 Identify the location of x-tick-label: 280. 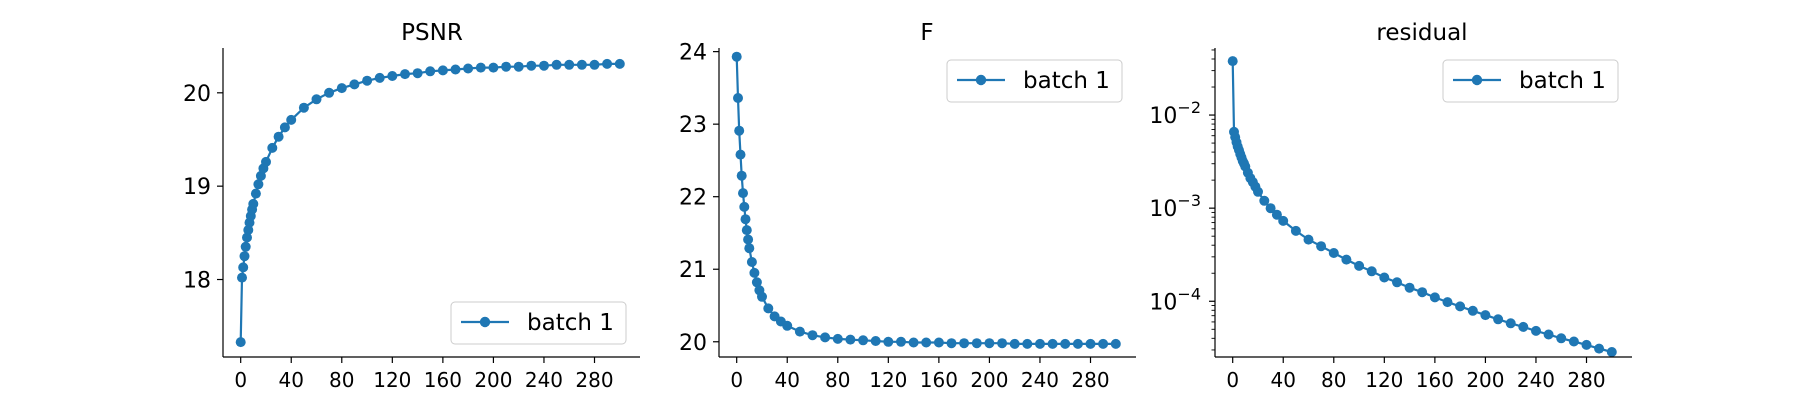
(1586, 380).